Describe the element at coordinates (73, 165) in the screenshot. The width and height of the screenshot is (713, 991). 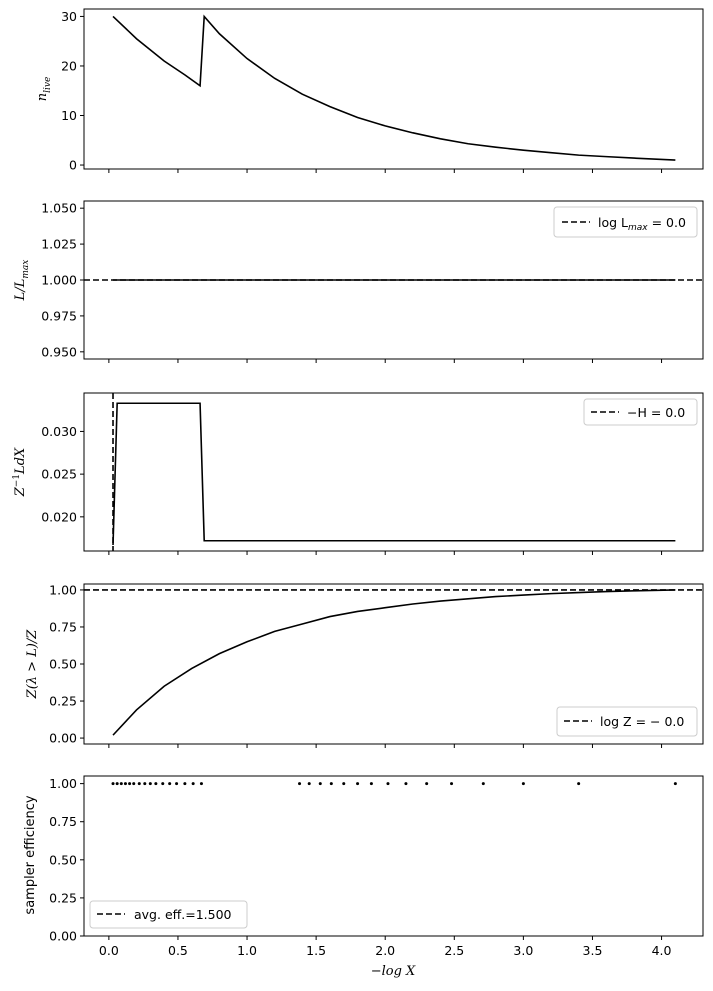
I see `y-tick-label: 0` at that location.